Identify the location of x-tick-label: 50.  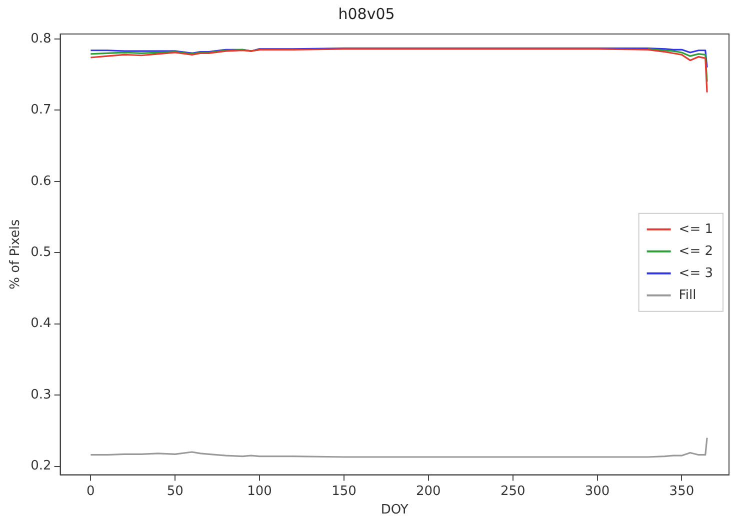
(175, 491).